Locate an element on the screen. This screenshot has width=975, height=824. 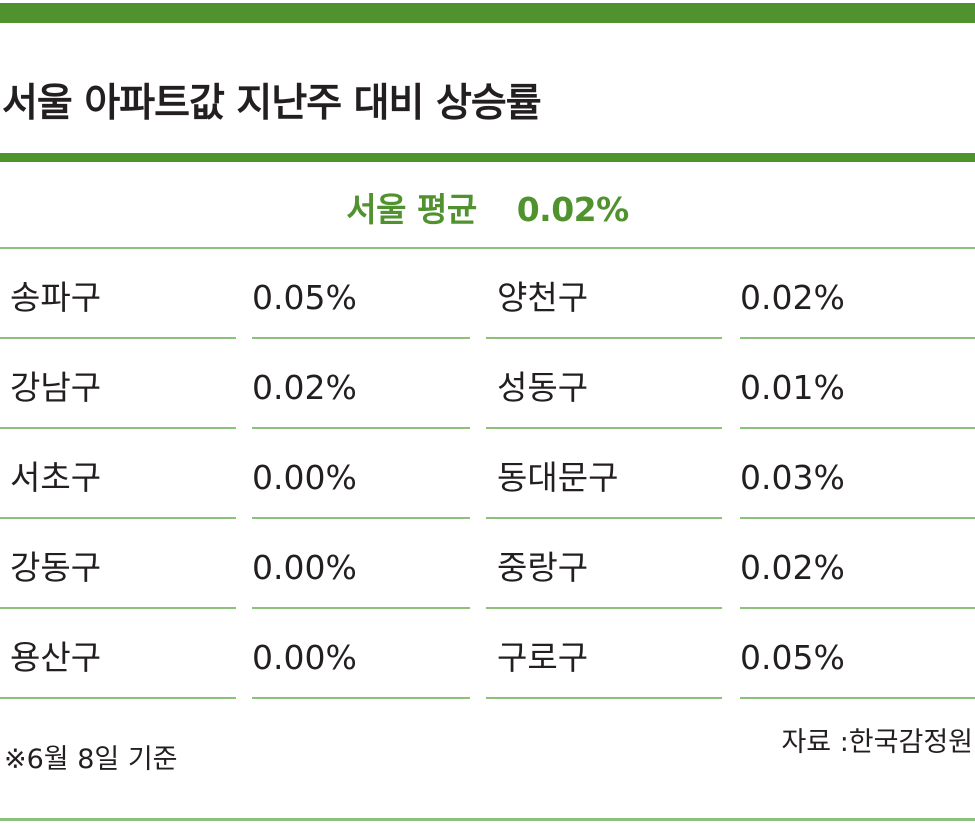
seoul-average-label: 서울 평균 is located at coordinates (411, 209).